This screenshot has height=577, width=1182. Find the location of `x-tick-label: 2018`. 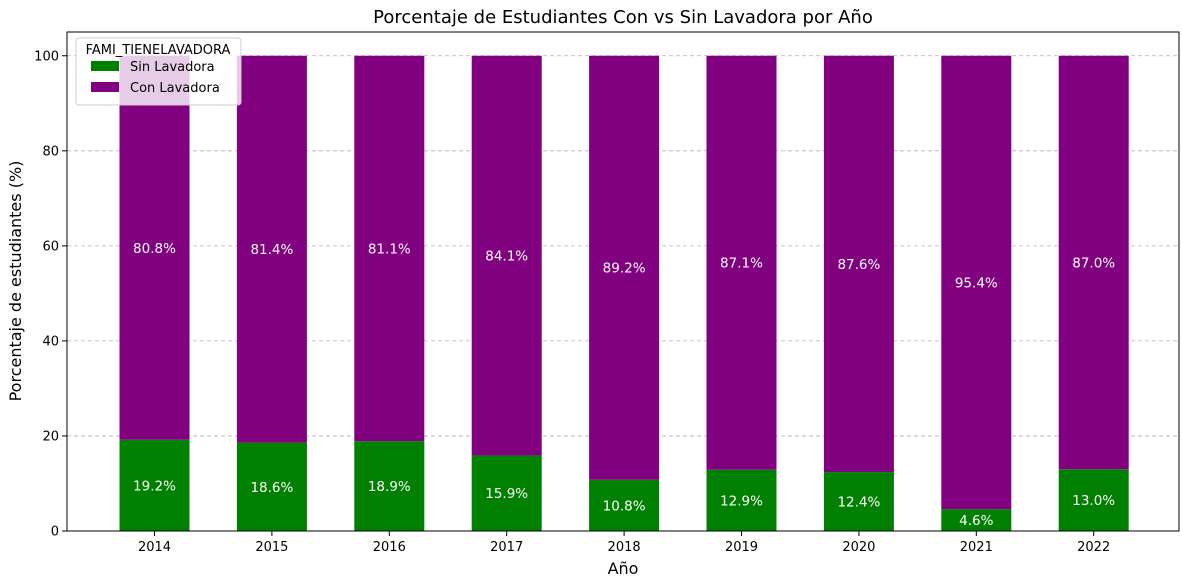

x-tick-label: 2018 is located at coordinates (624, 547).